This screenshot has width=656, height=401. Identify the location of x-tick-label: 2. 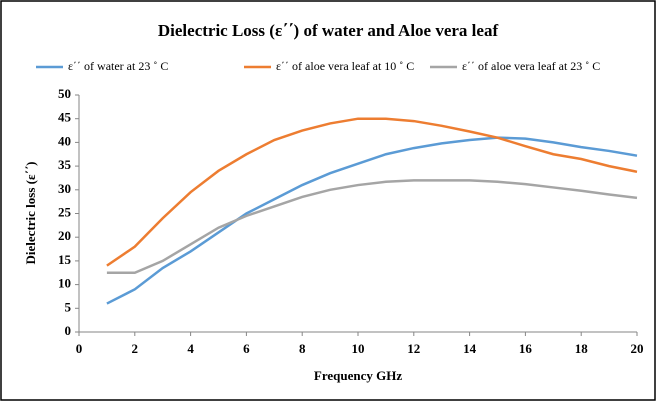
(135, 348).